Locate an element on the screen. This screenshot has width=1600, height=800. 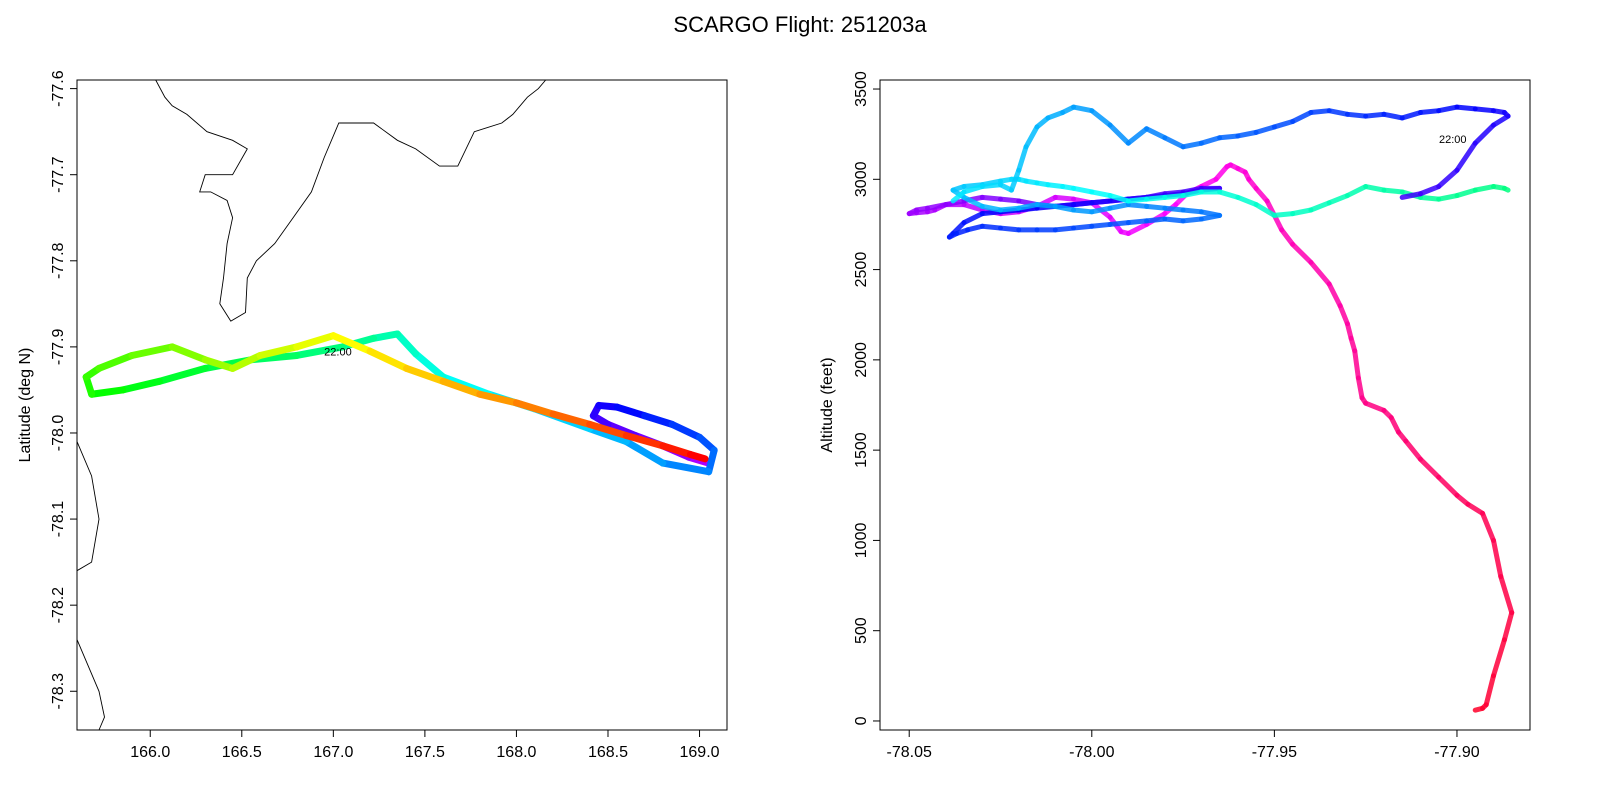
map-y-tick-label: -78.1 is located at coordinates (58, 519).